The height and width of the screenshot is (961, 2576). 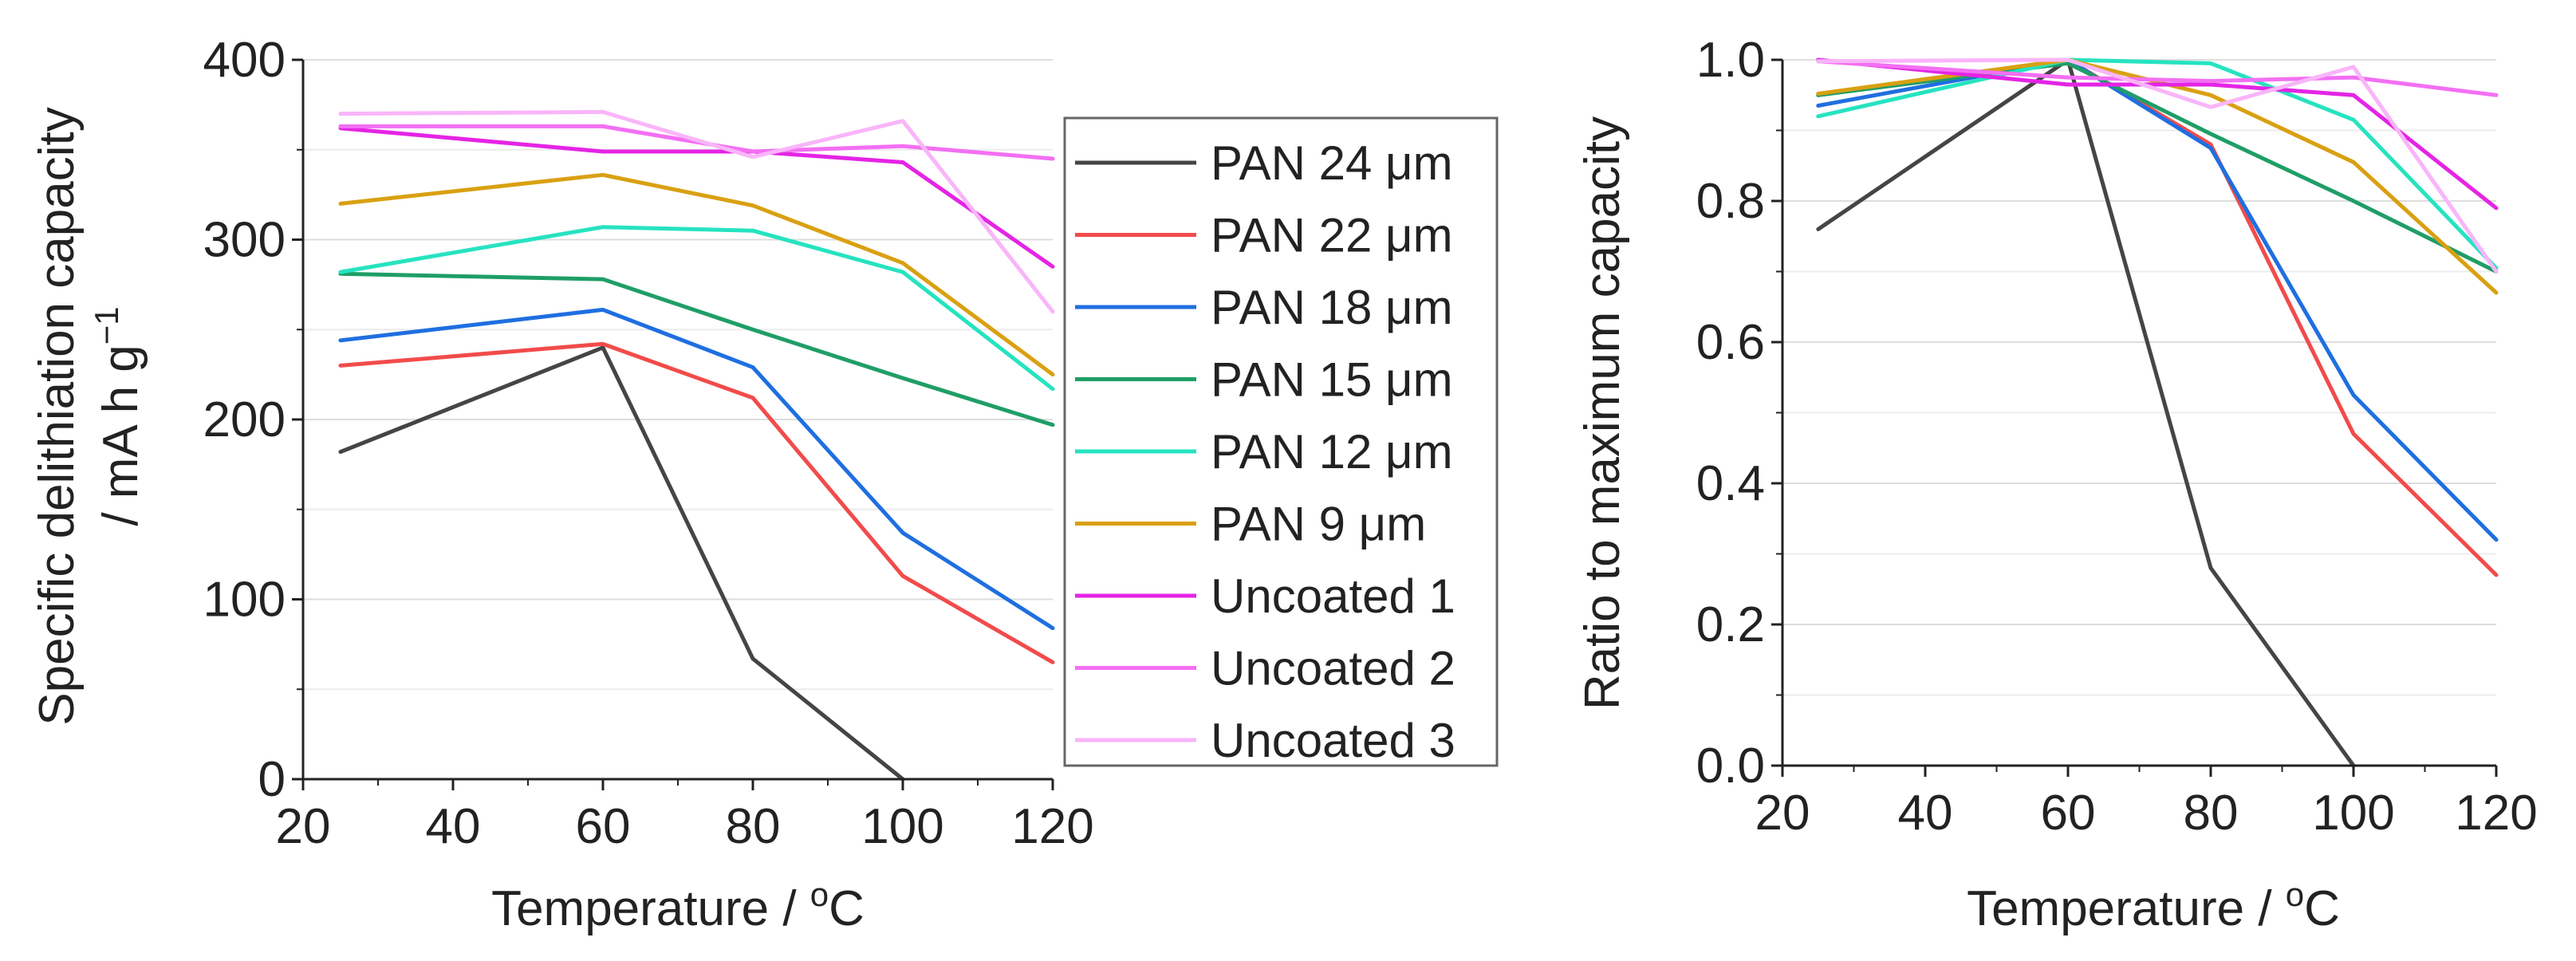 What do you see at coordinates (1052, 827) in the screenshot?
I see `capacity-chart-x-tick-label: 120` at bounding box center [1052, 827].